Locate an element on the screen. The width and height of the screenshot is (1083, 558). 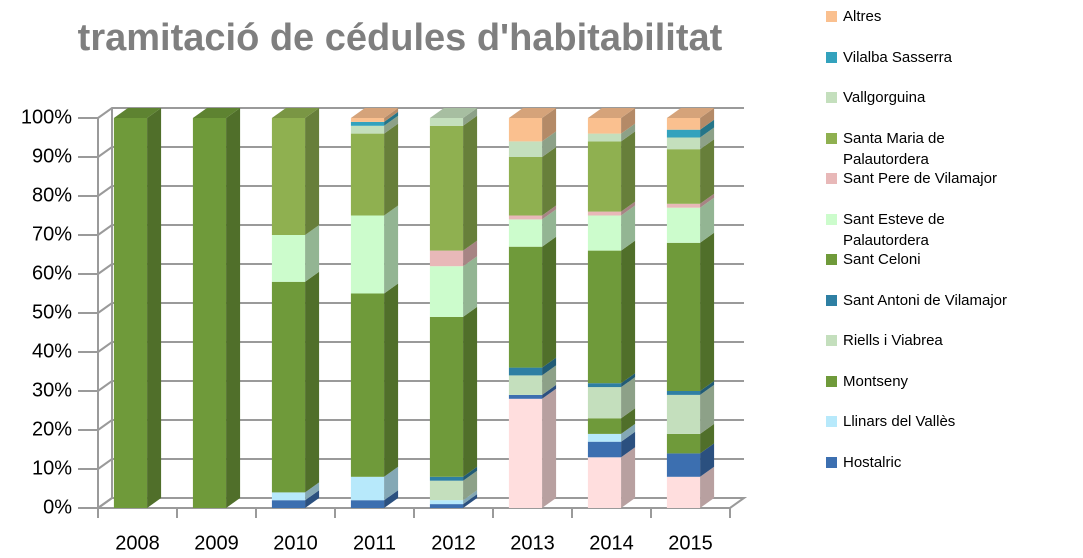
y-tick-label: 60% is located at coordinates (52, 273).